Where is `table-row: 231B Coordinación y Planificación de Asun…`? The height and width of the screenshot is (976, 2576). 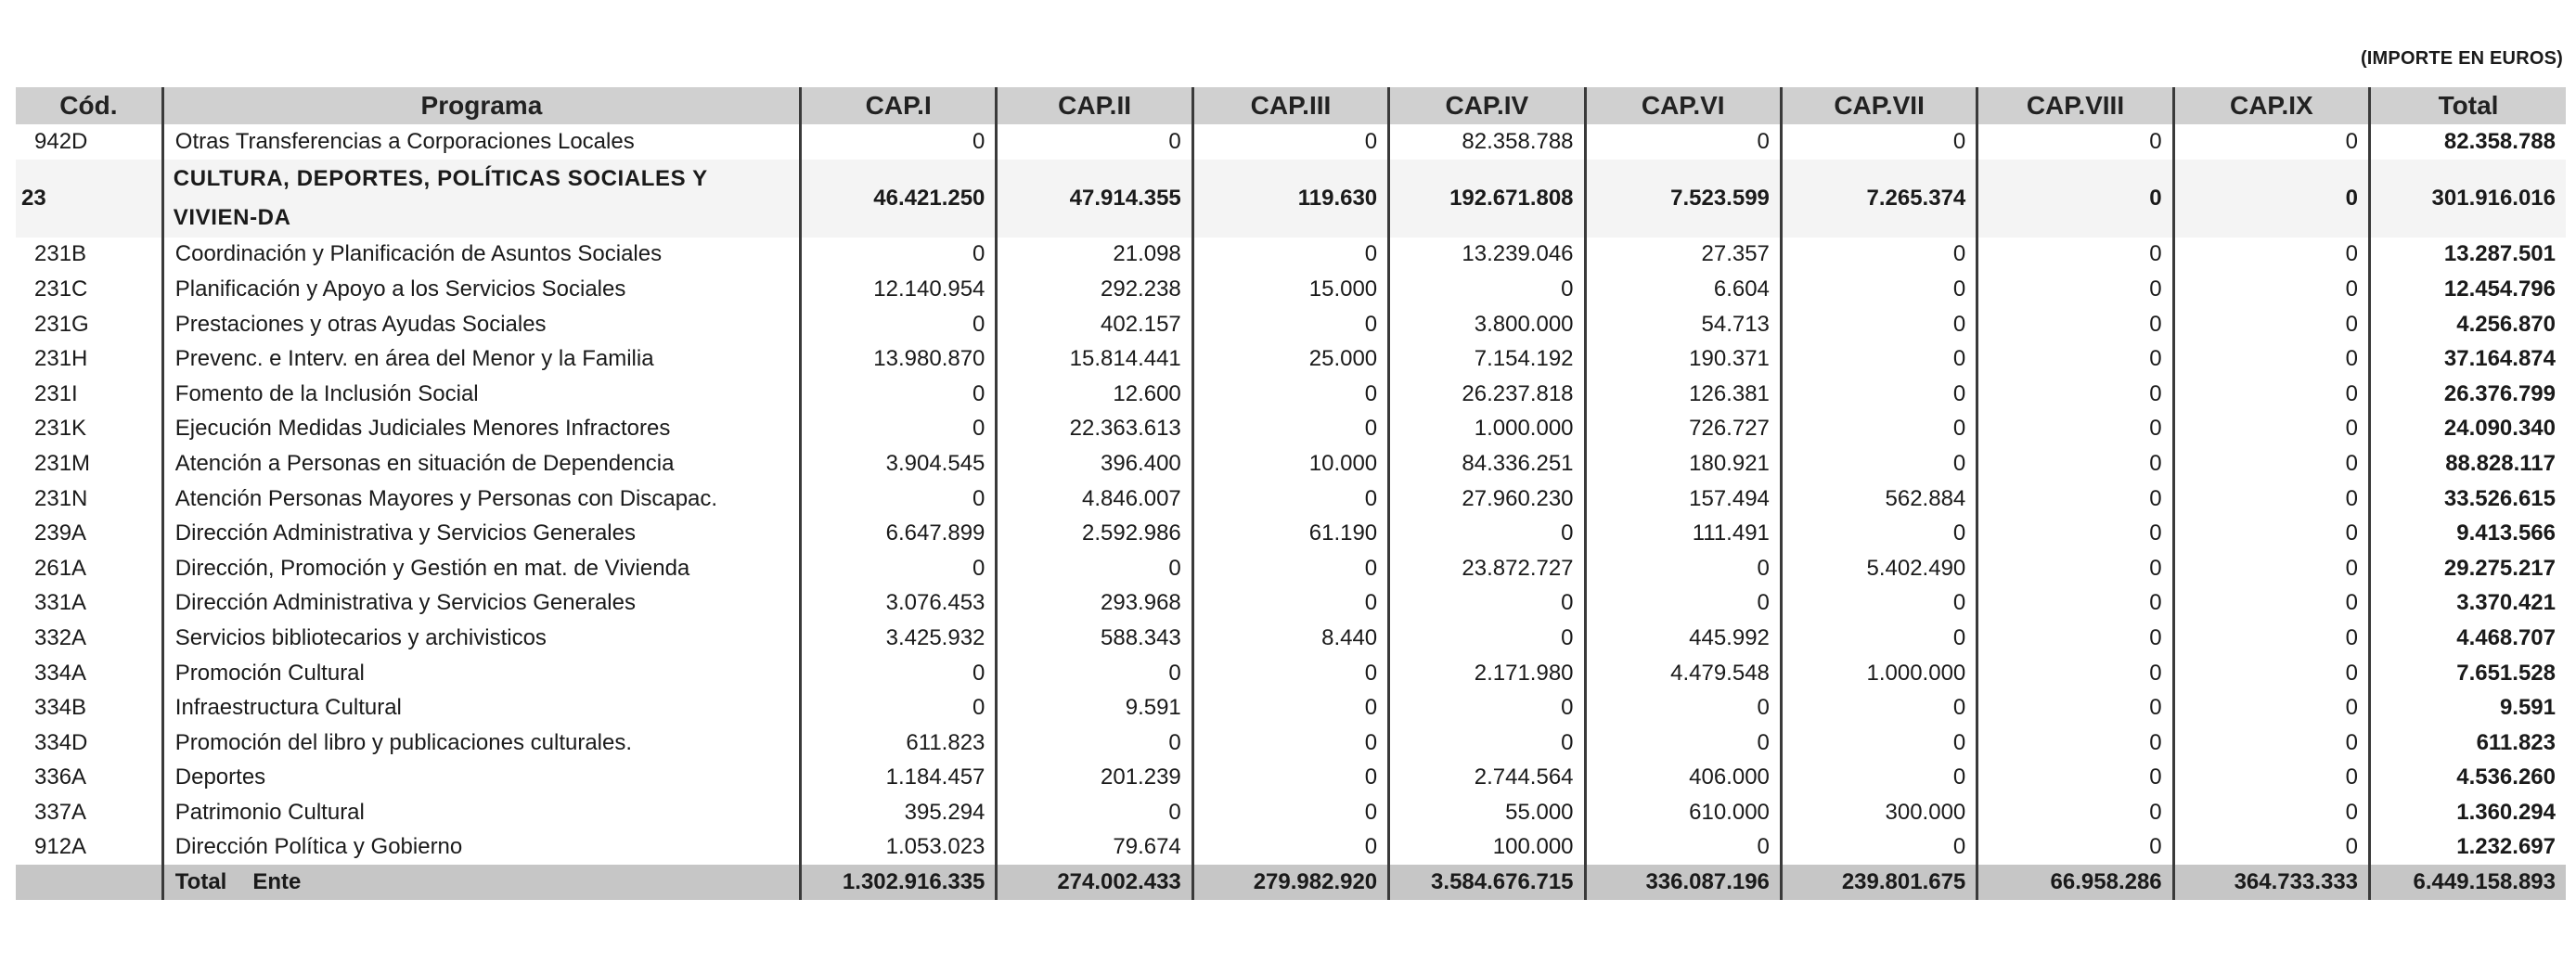 table-row: 231B Coordinación y Planificación de Asun… is located at coordinates (1291, 255).